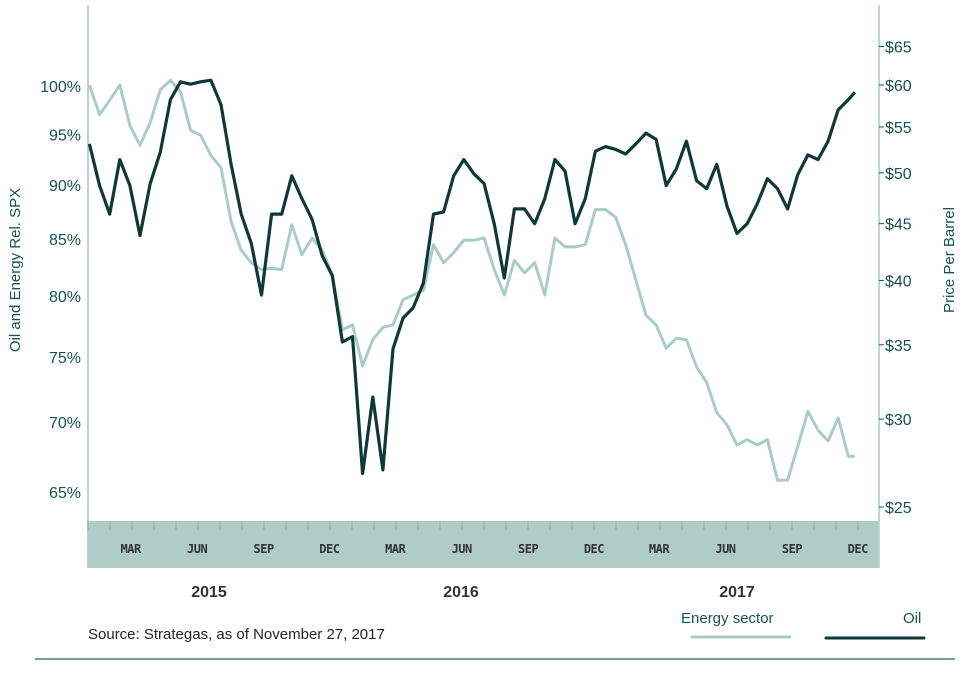  I want to click on year-label: 2017, so click(737, 592).